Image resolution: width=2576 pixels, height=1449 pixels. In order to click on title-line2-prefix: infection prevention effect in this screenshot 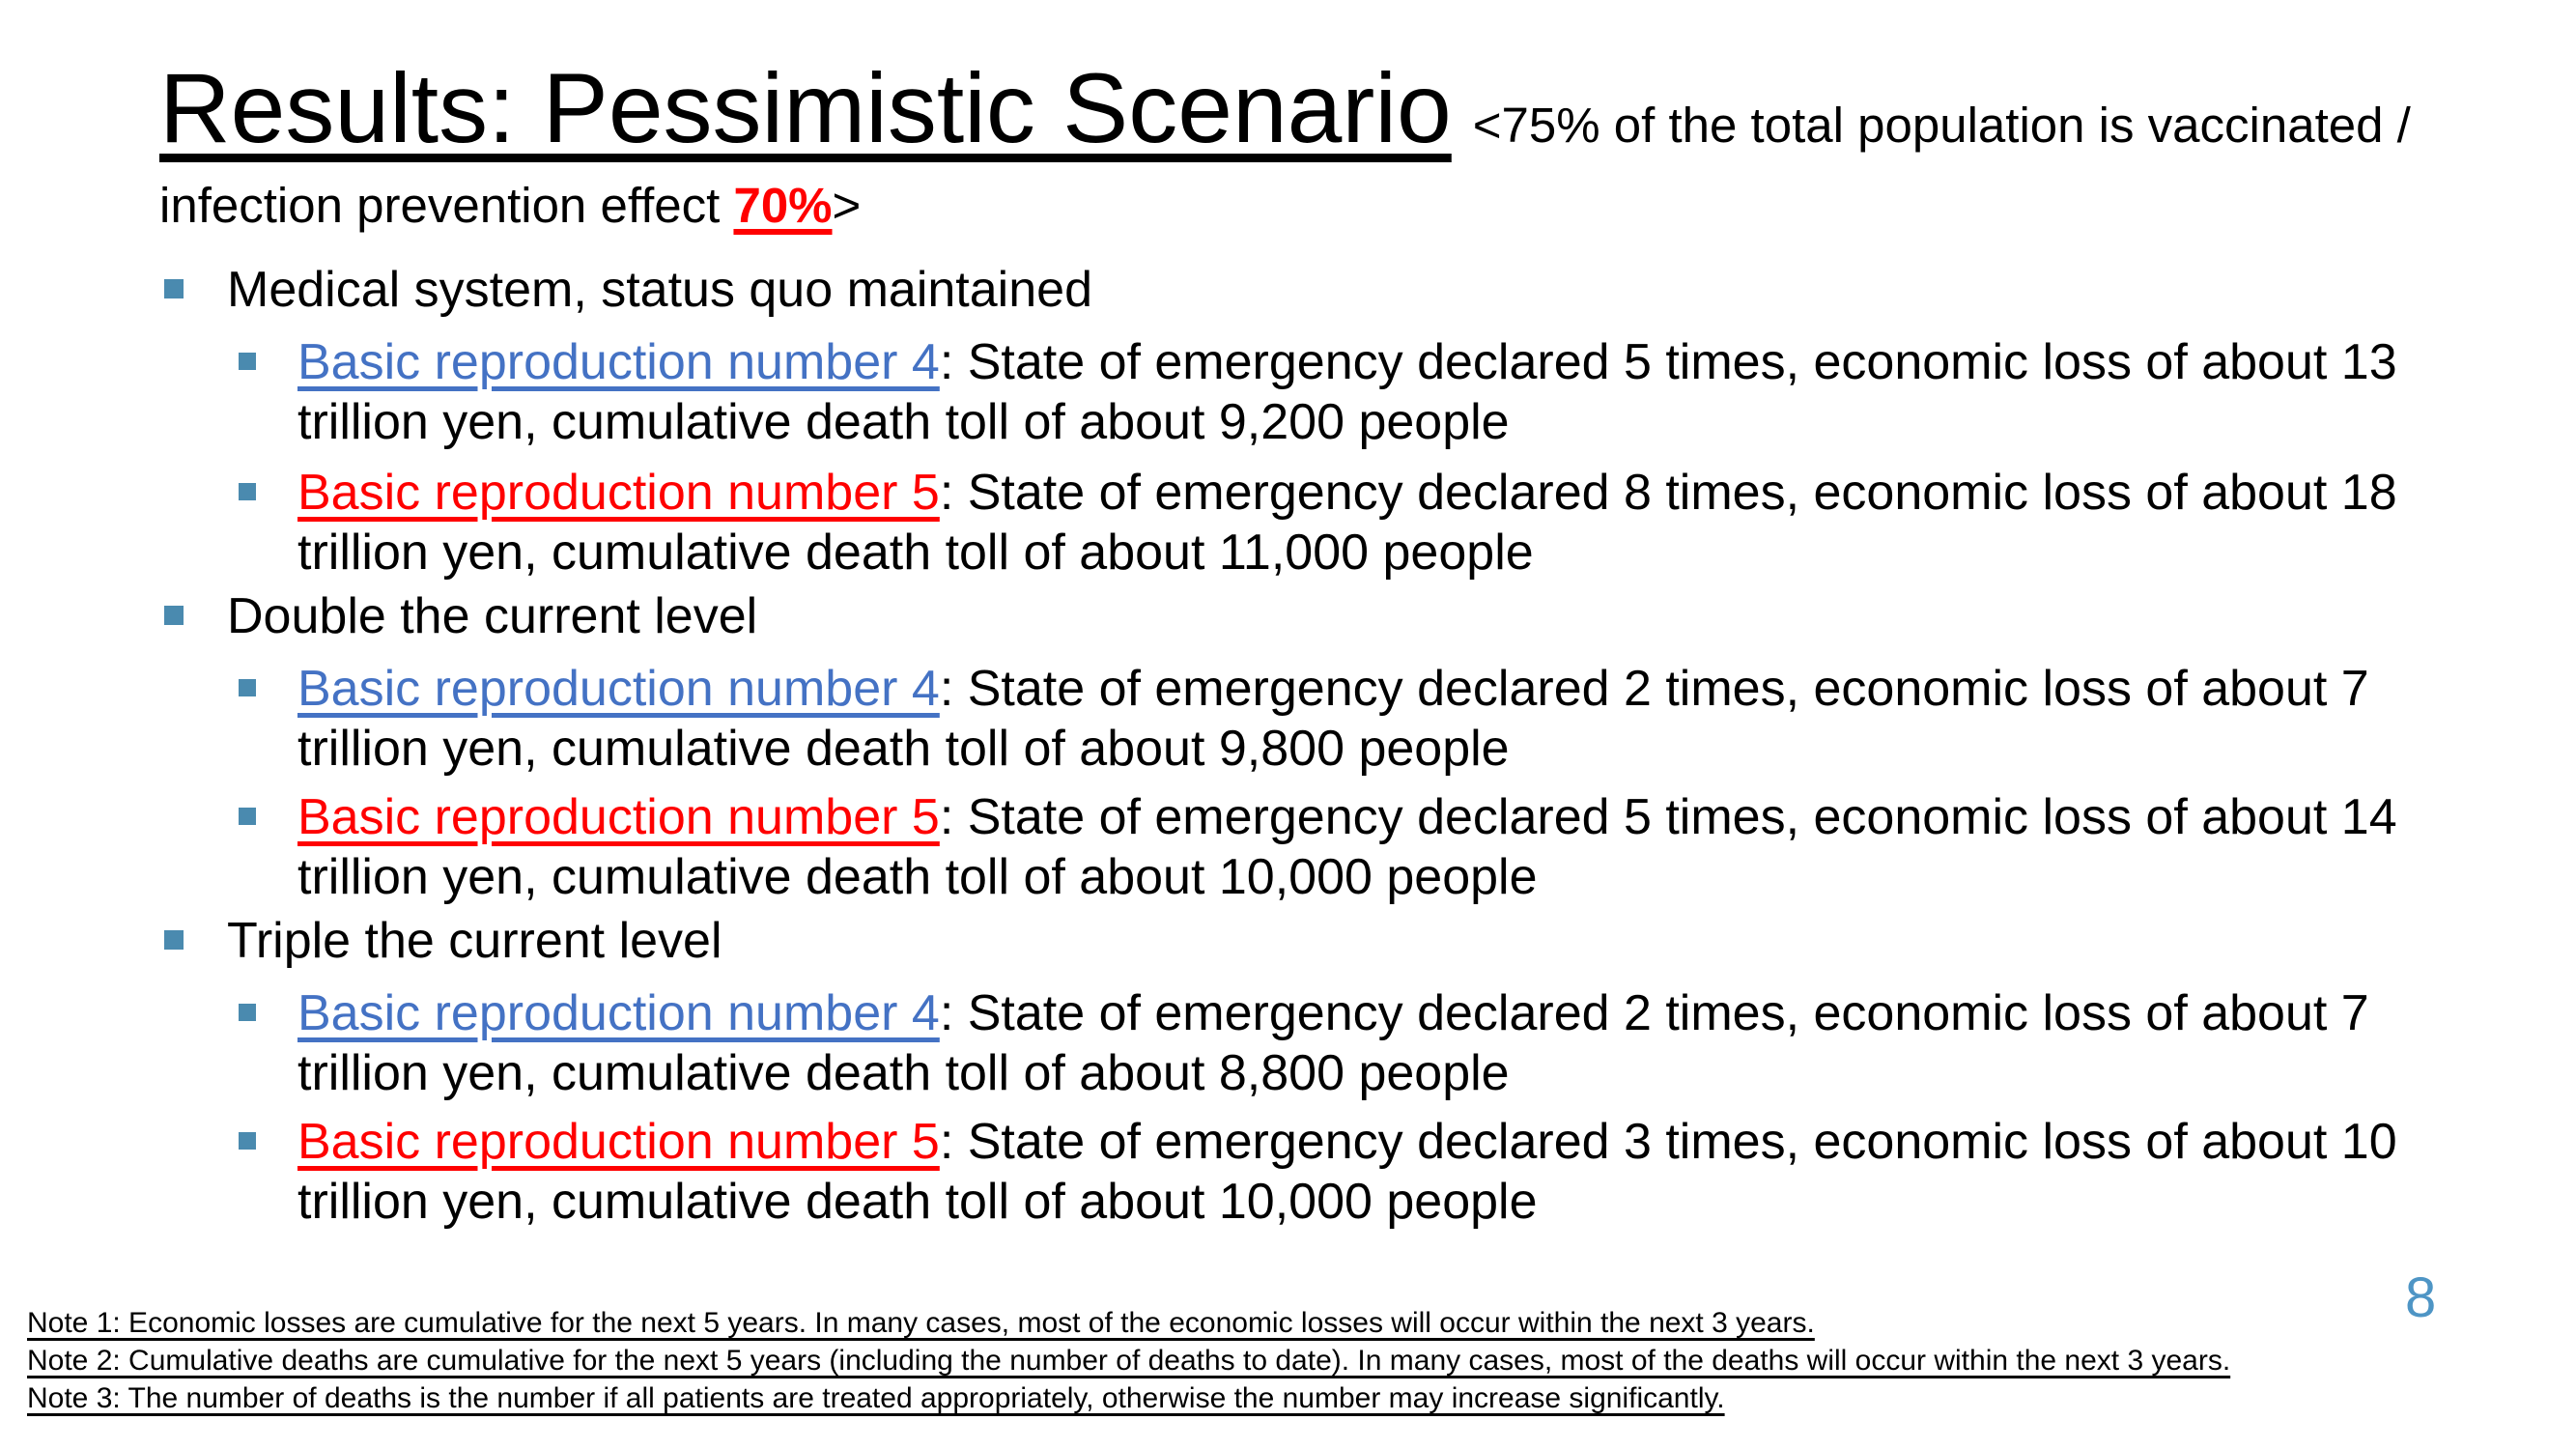, I will do `click(446, 205)`.